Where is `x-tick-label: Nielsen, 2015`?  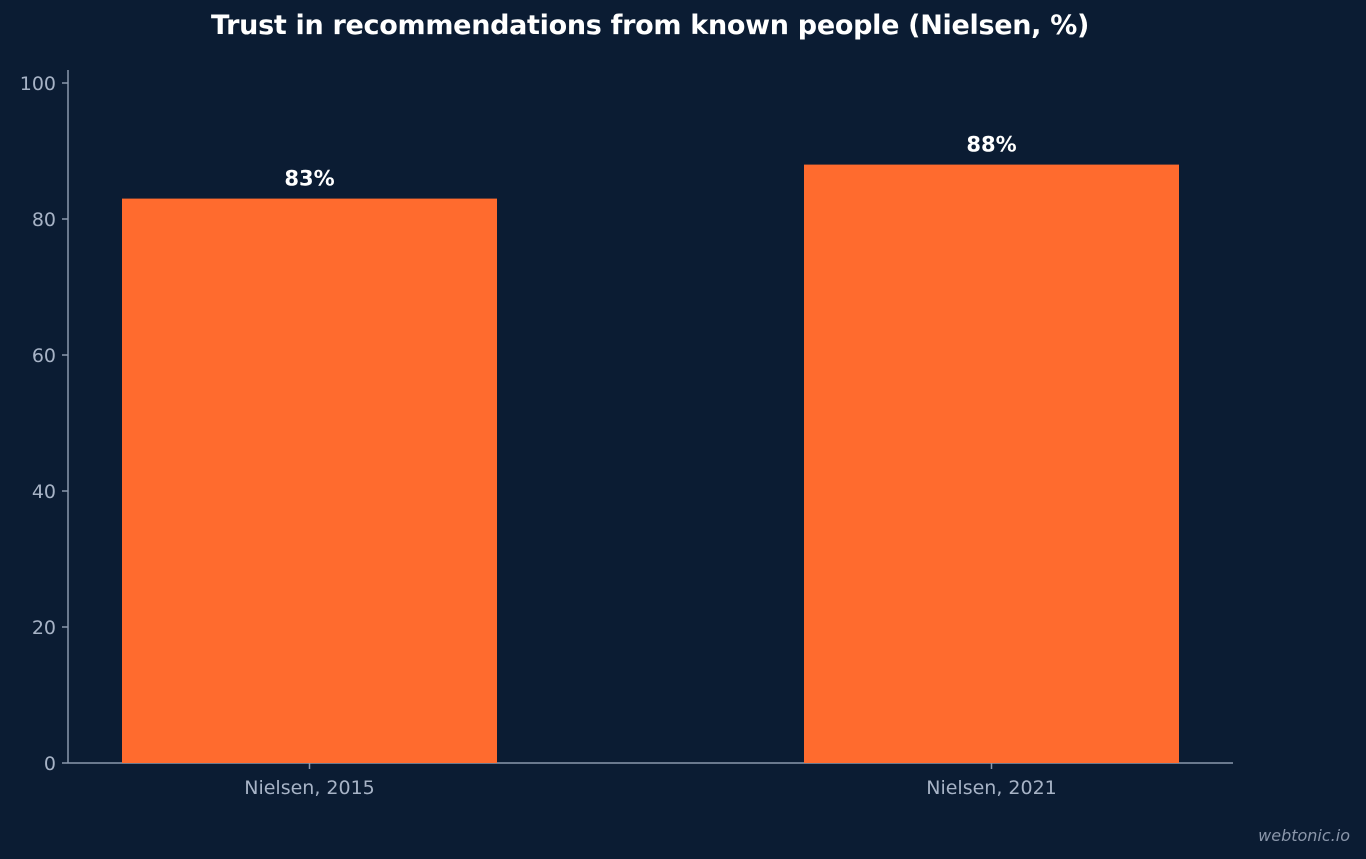
x-tick-label: Nielsen, 2015 is located at coordinates (309, 788).